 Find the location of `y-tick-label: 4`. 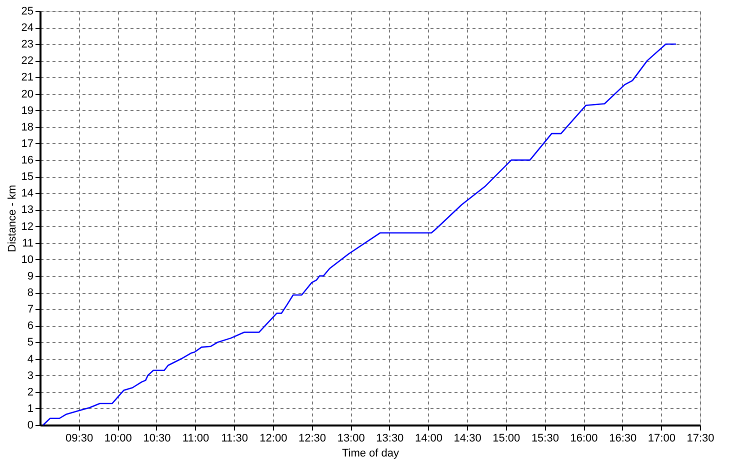

y-tick-label: 4 is located at coordinates (30, 359).